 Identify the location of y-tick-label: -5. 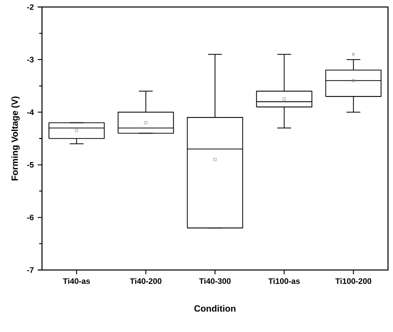
(30, 165).